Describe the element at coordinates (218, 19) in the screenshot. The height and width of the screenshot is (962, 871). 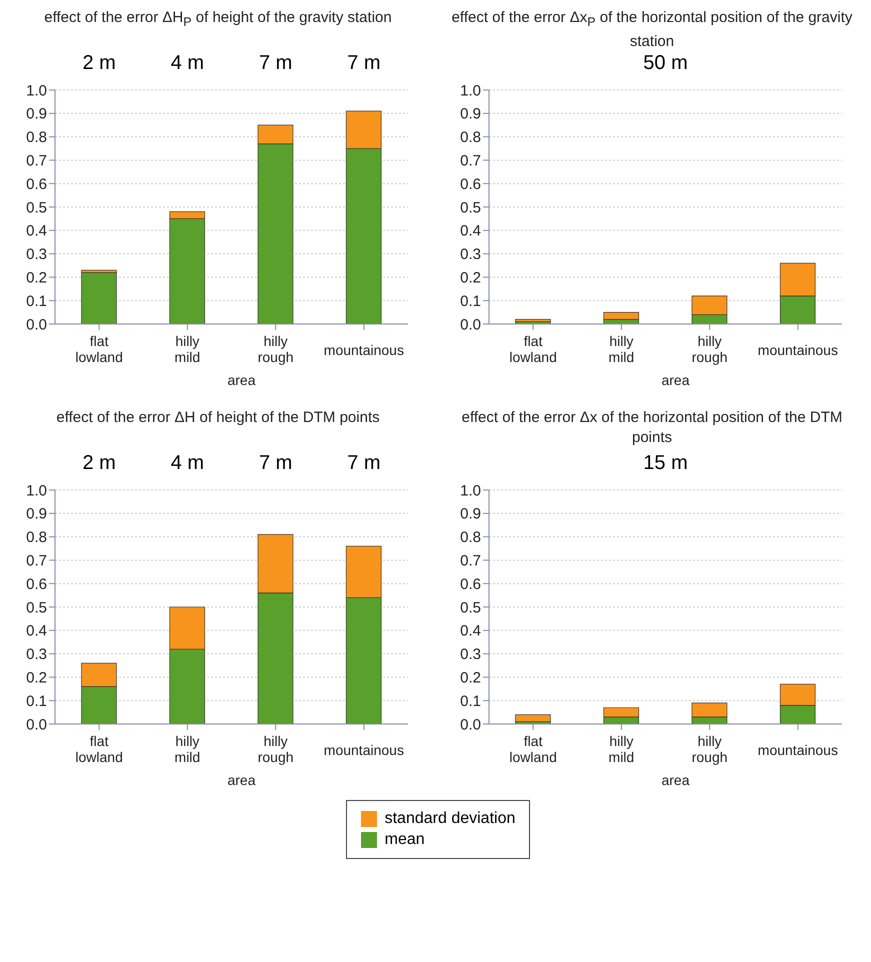
I see `chart-title: effect of the error ΔH$_{P}$ of height of the gravity station` at that location.